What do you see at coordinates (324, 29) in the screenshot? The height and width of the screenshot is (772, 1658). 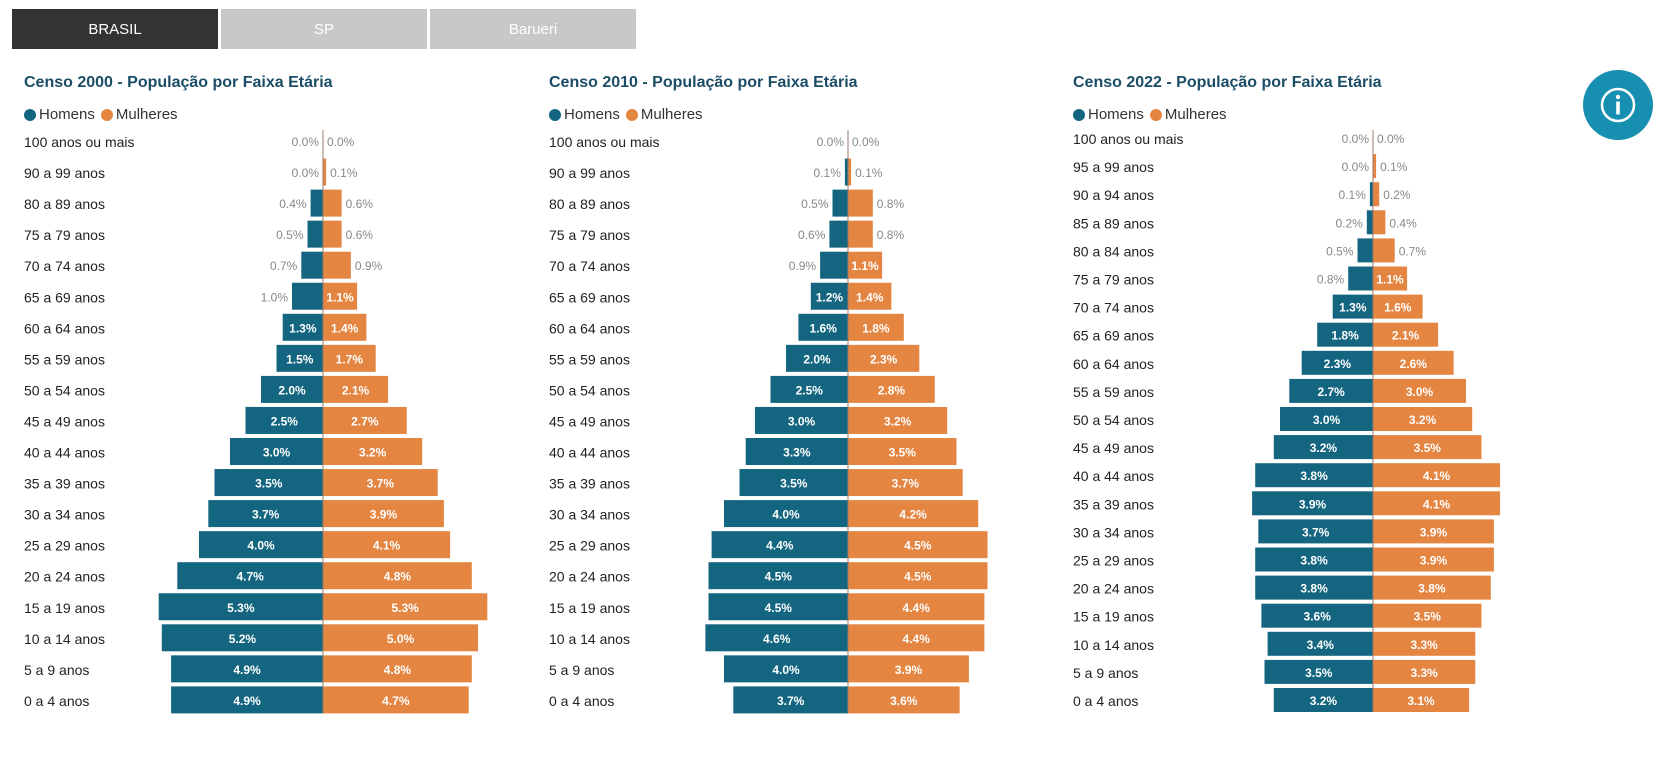 I see `tab-sp: SP` at bounding box center [324, 29].